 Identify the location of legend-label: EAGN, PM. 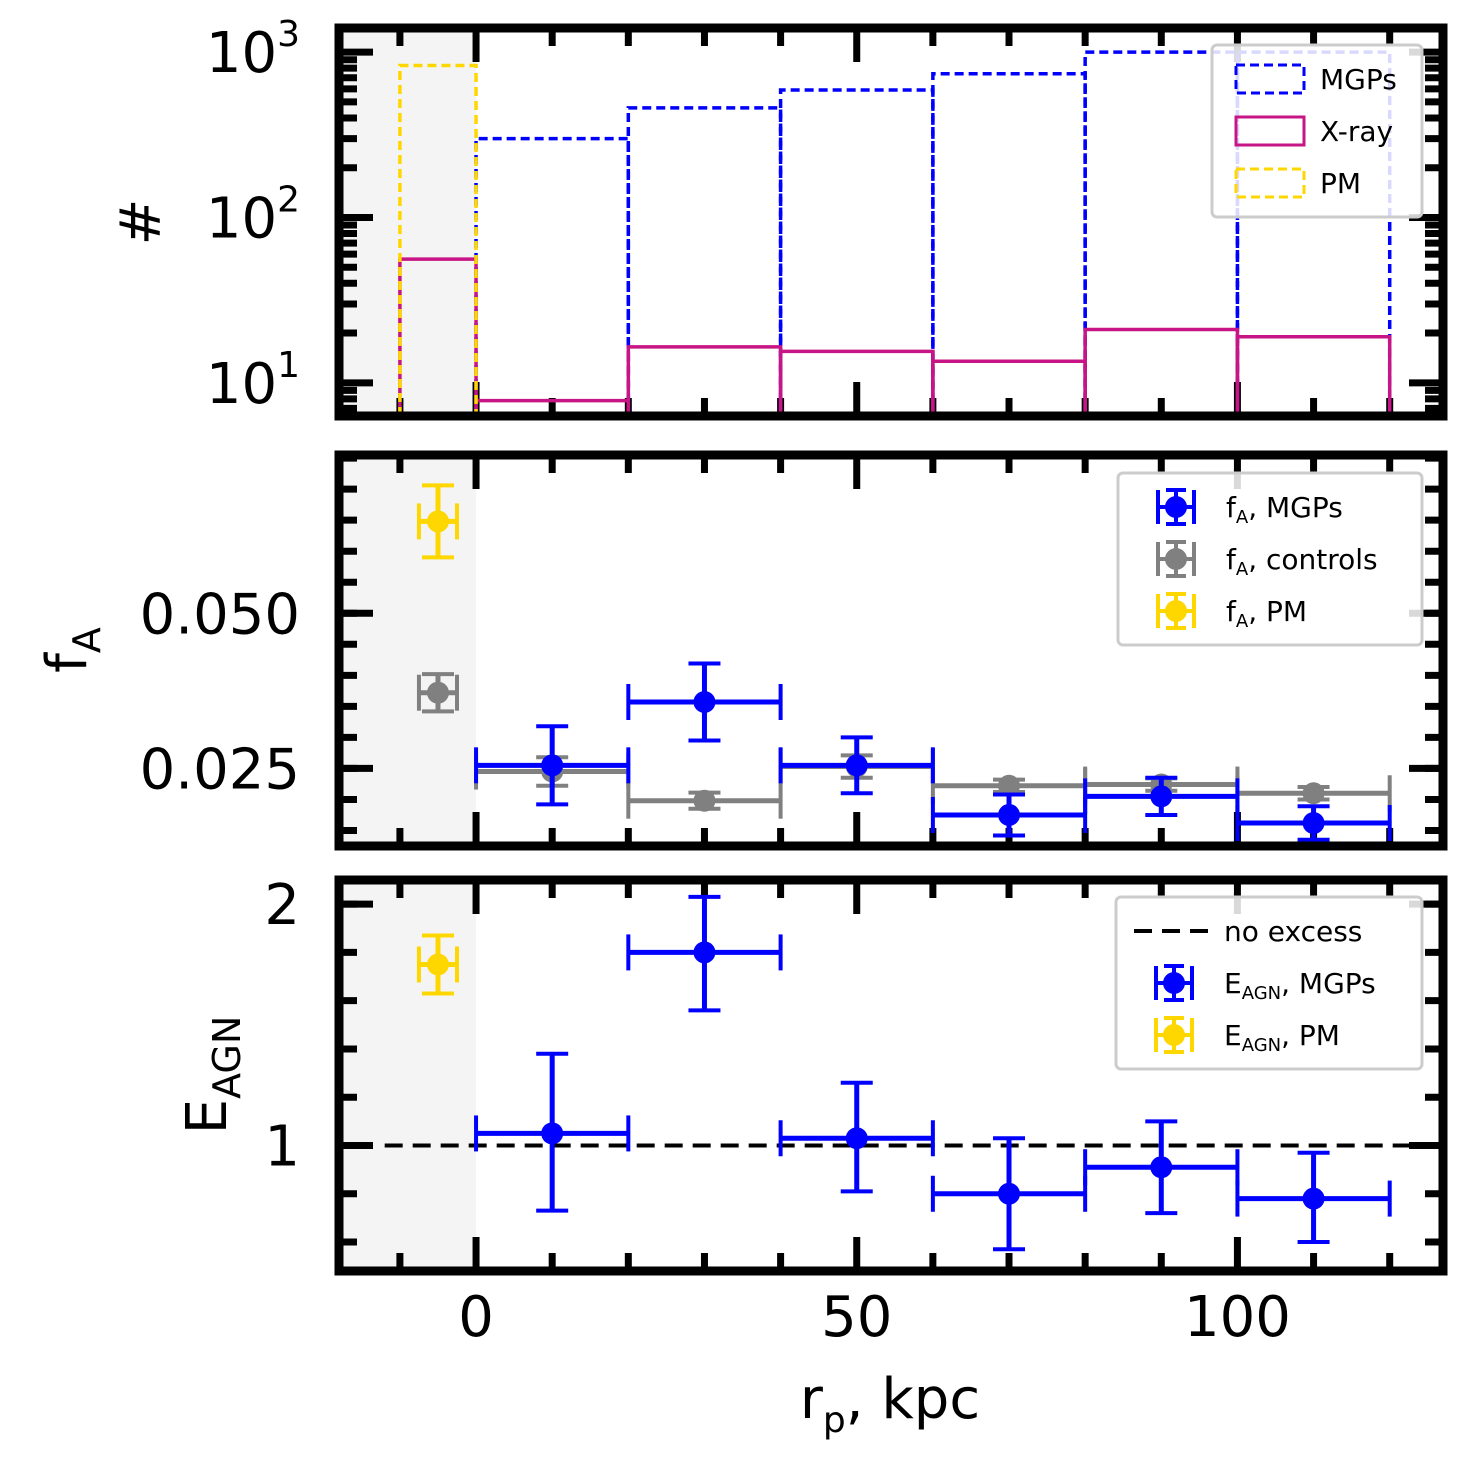
(1282, 1037).